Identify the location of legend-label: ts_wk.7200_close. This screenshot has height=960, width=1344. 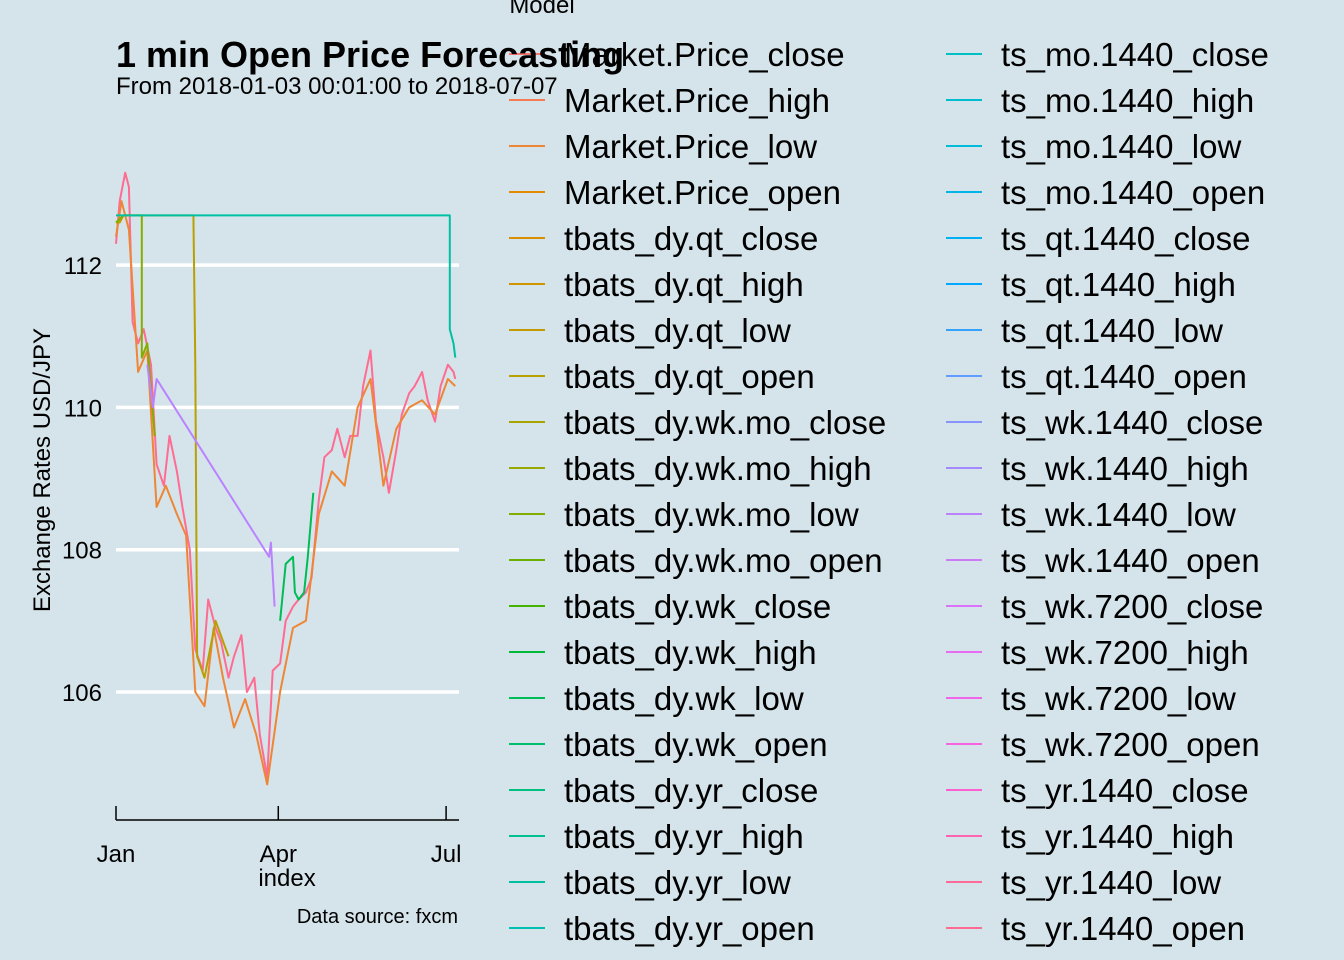
(1132, 606).